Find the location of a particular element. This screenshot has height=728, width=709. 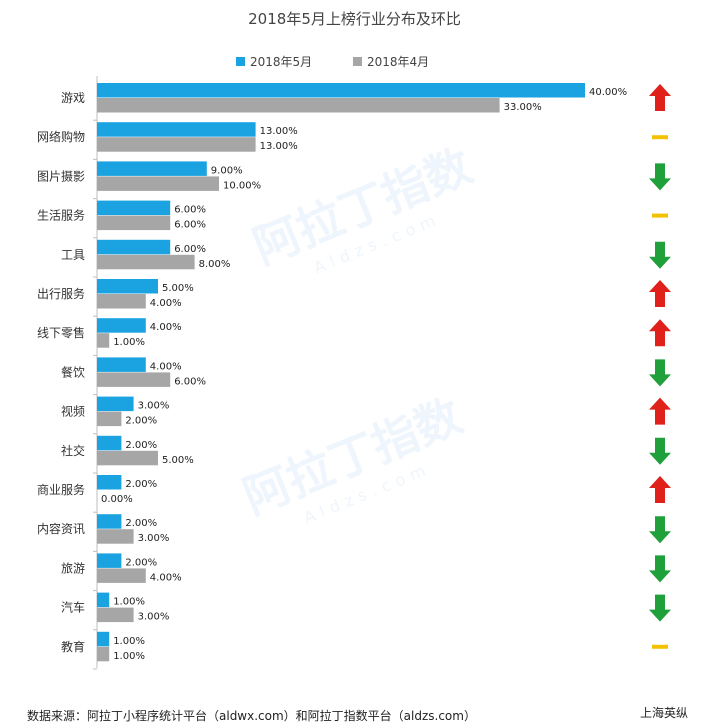

data-label-april-cat-0: 33.00% is located at coordinates (523, 107).